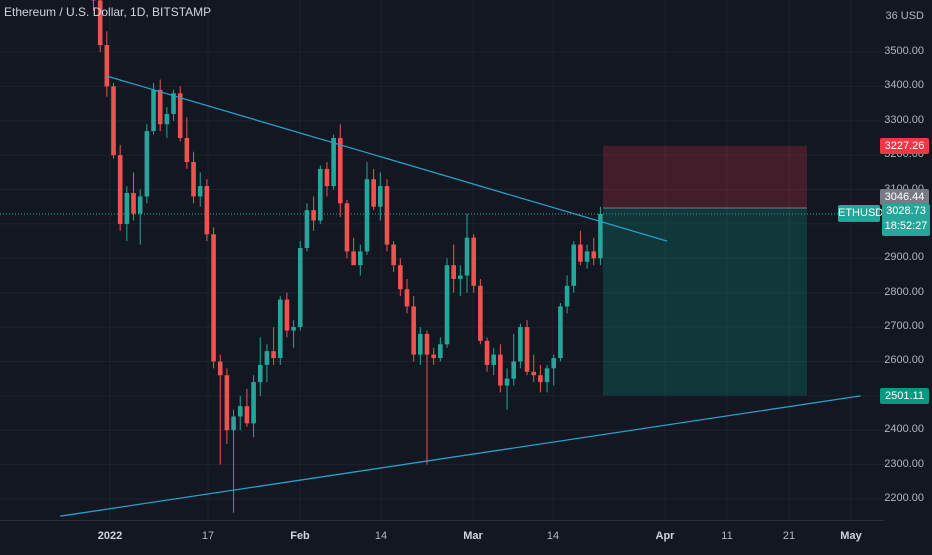 This screenshot has width=932, height=555. I want to click on countdown-timer: 18:52:27, so click(906, 226).